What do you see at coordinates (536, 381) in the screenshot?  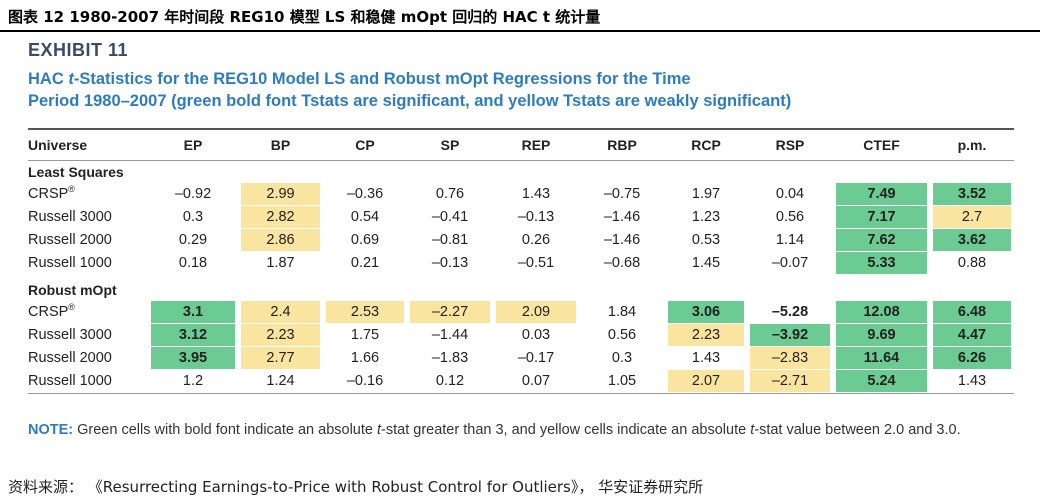 I see `tstat-cell: 0.07` at bounding box center [536, 381].